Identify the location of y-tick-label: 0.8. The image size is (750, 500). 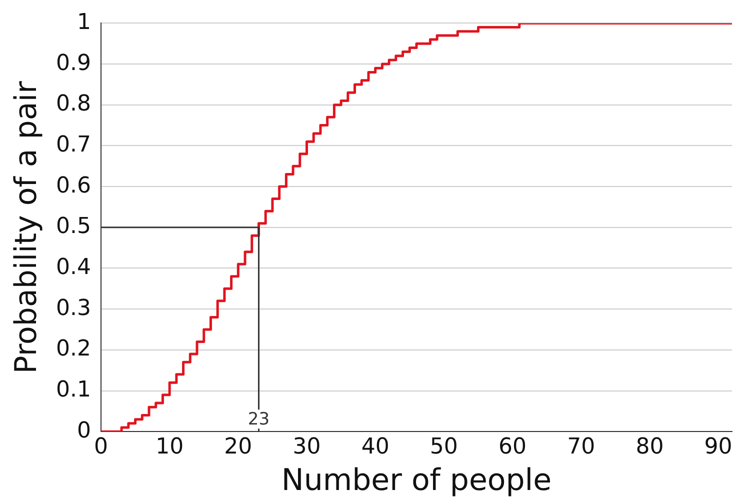
(73, 104).